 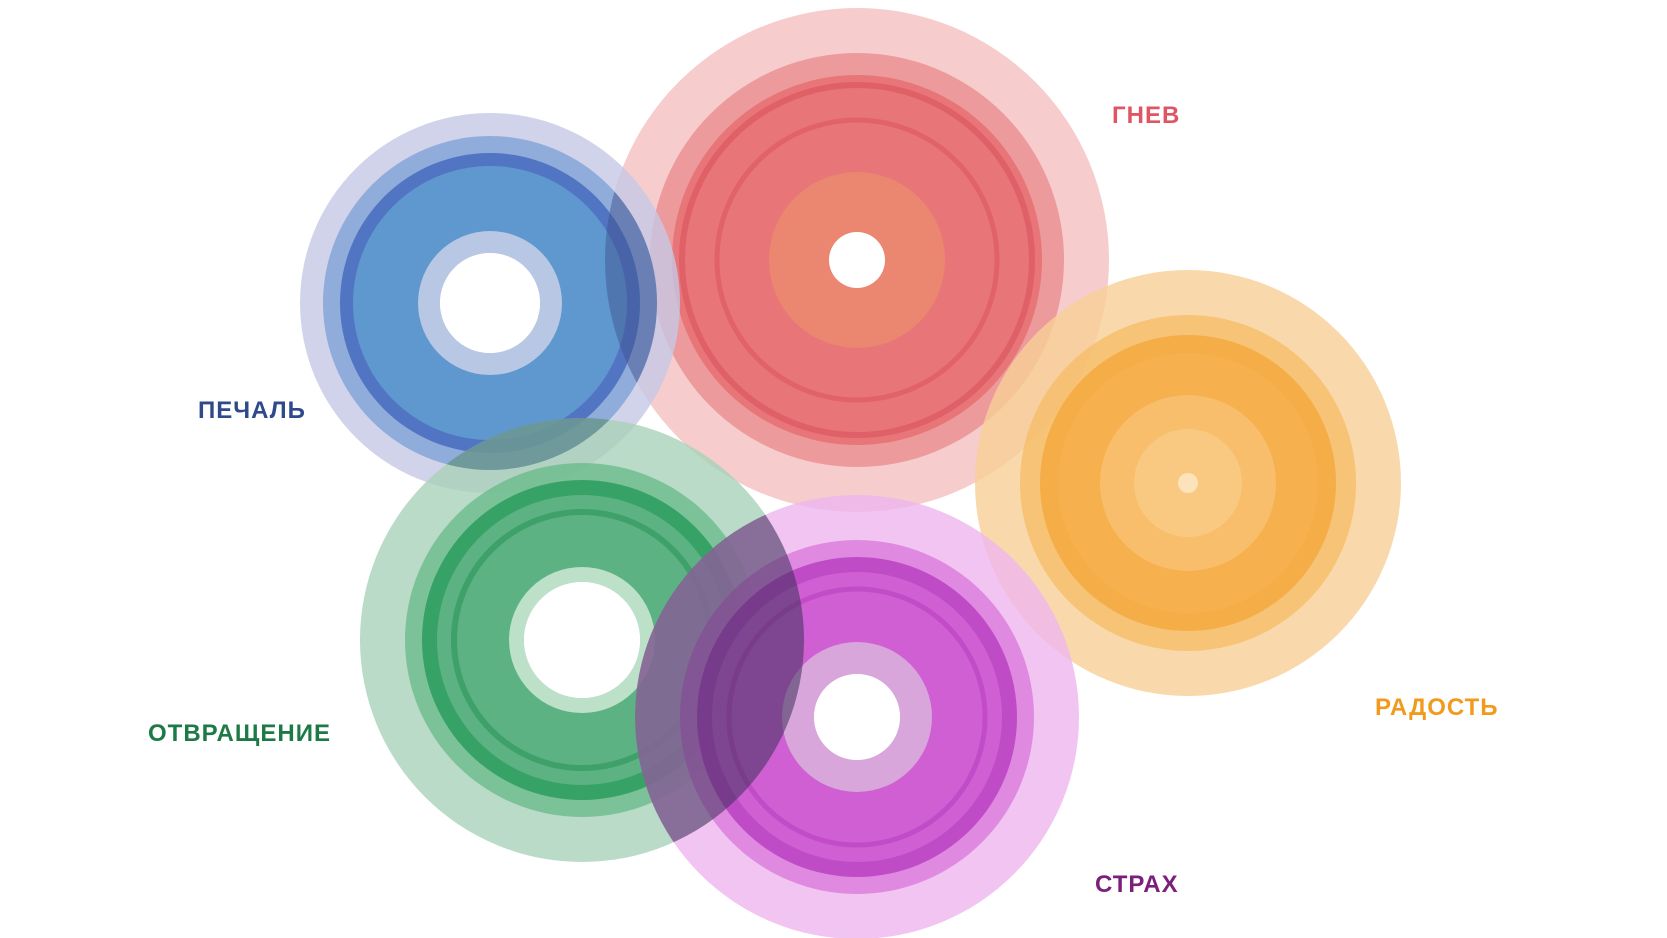 I want to click on joy-circle, so click(x=1188, y=483).